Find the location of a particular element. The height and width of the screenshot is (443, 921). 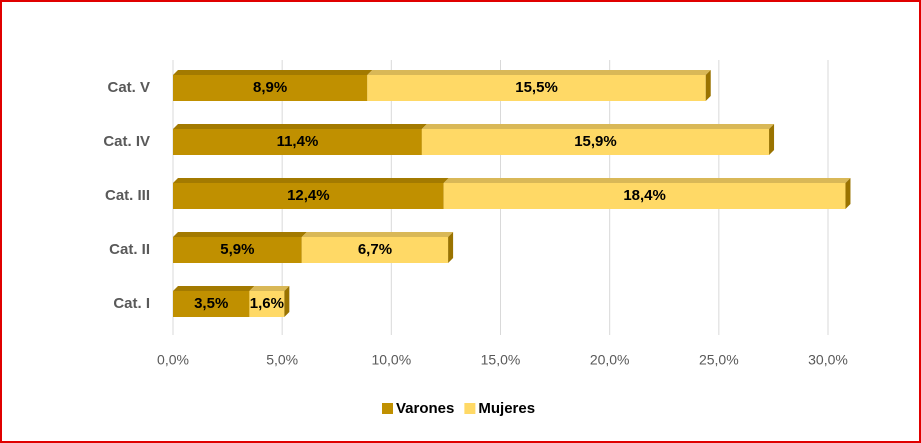

data-label: 6,7% is located at coordinates (375, 249).